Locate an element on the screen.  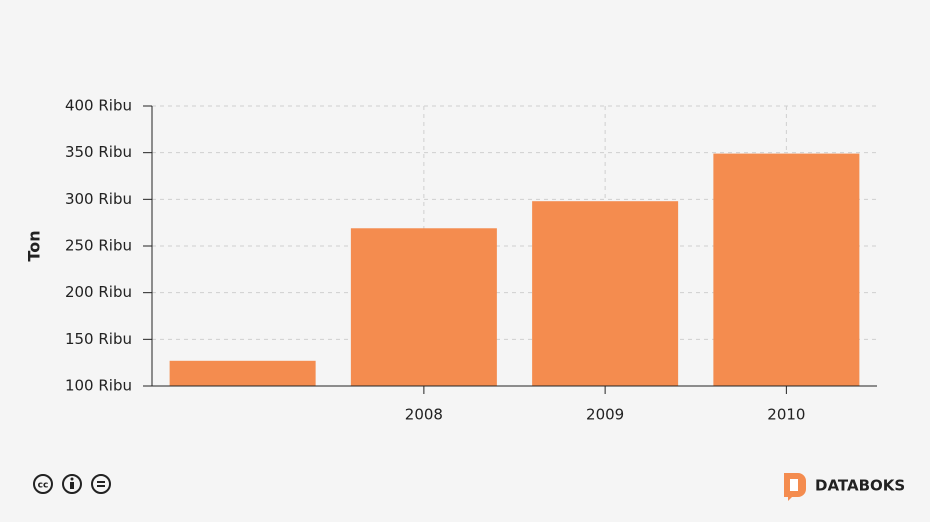
y-tick-label: 400 Ribu is located at coordinates (98, 106).